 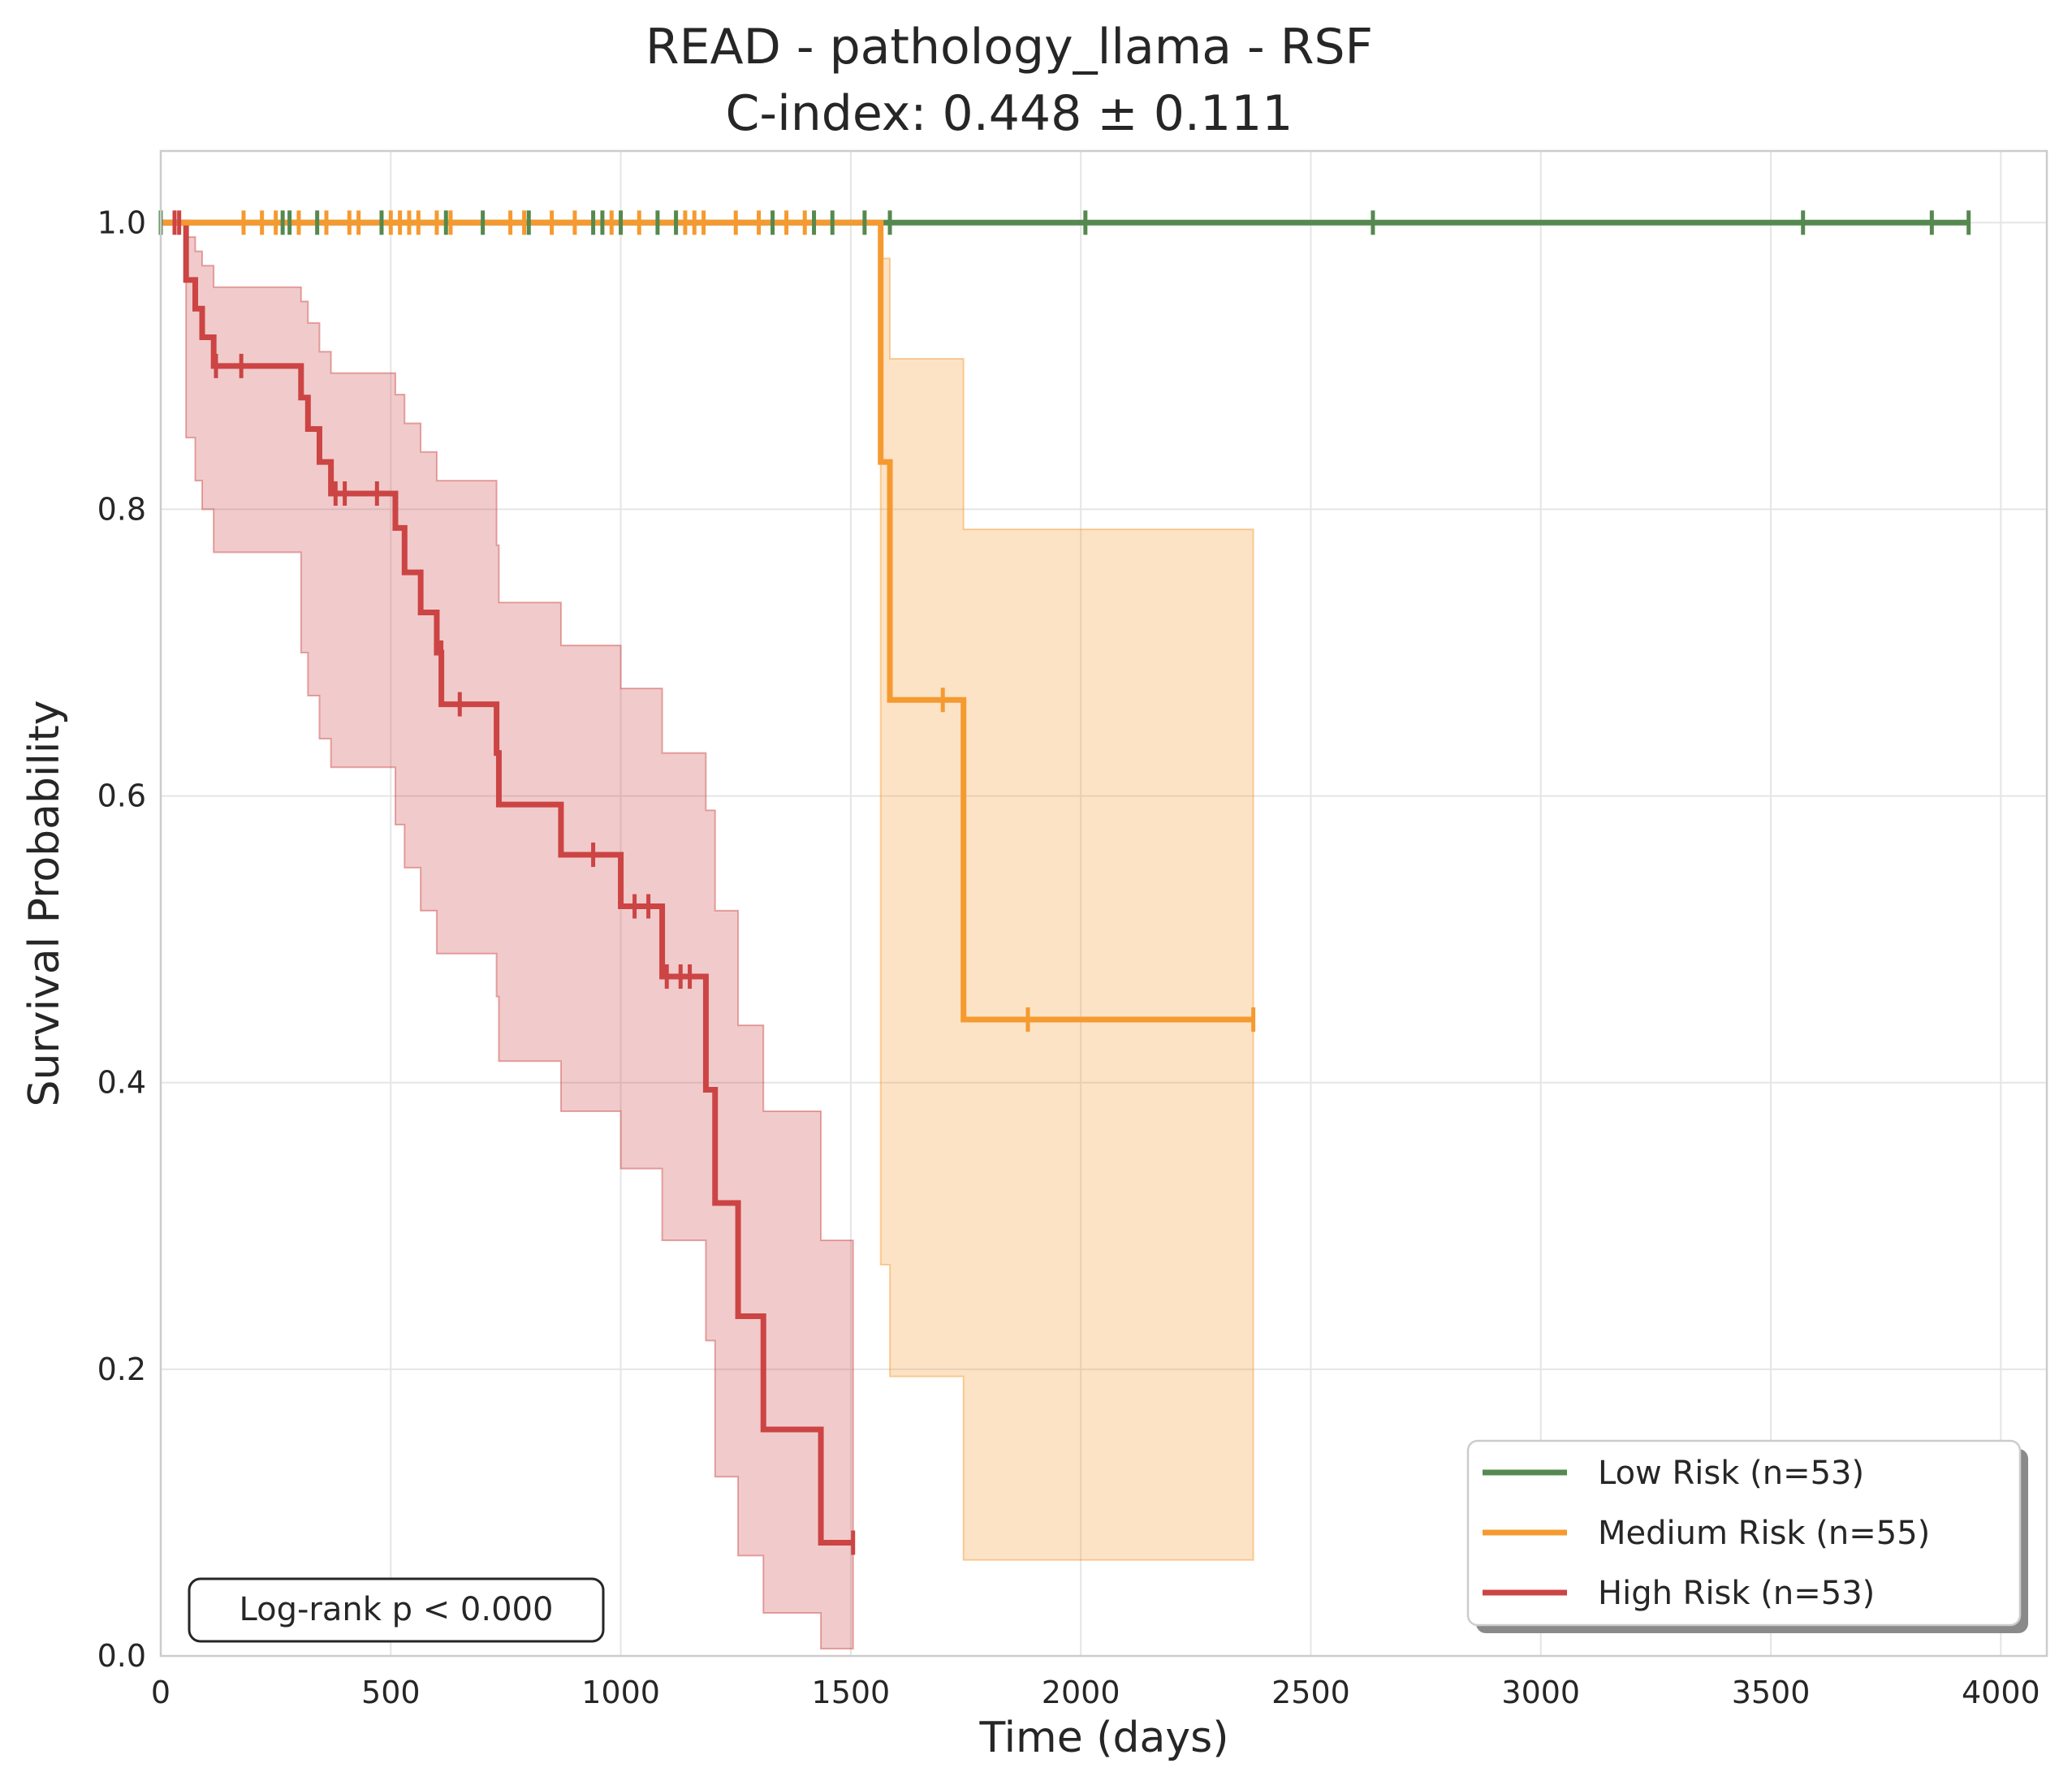 I want to click on x-tick-label: 2000, so click(x=1081, y=1693).